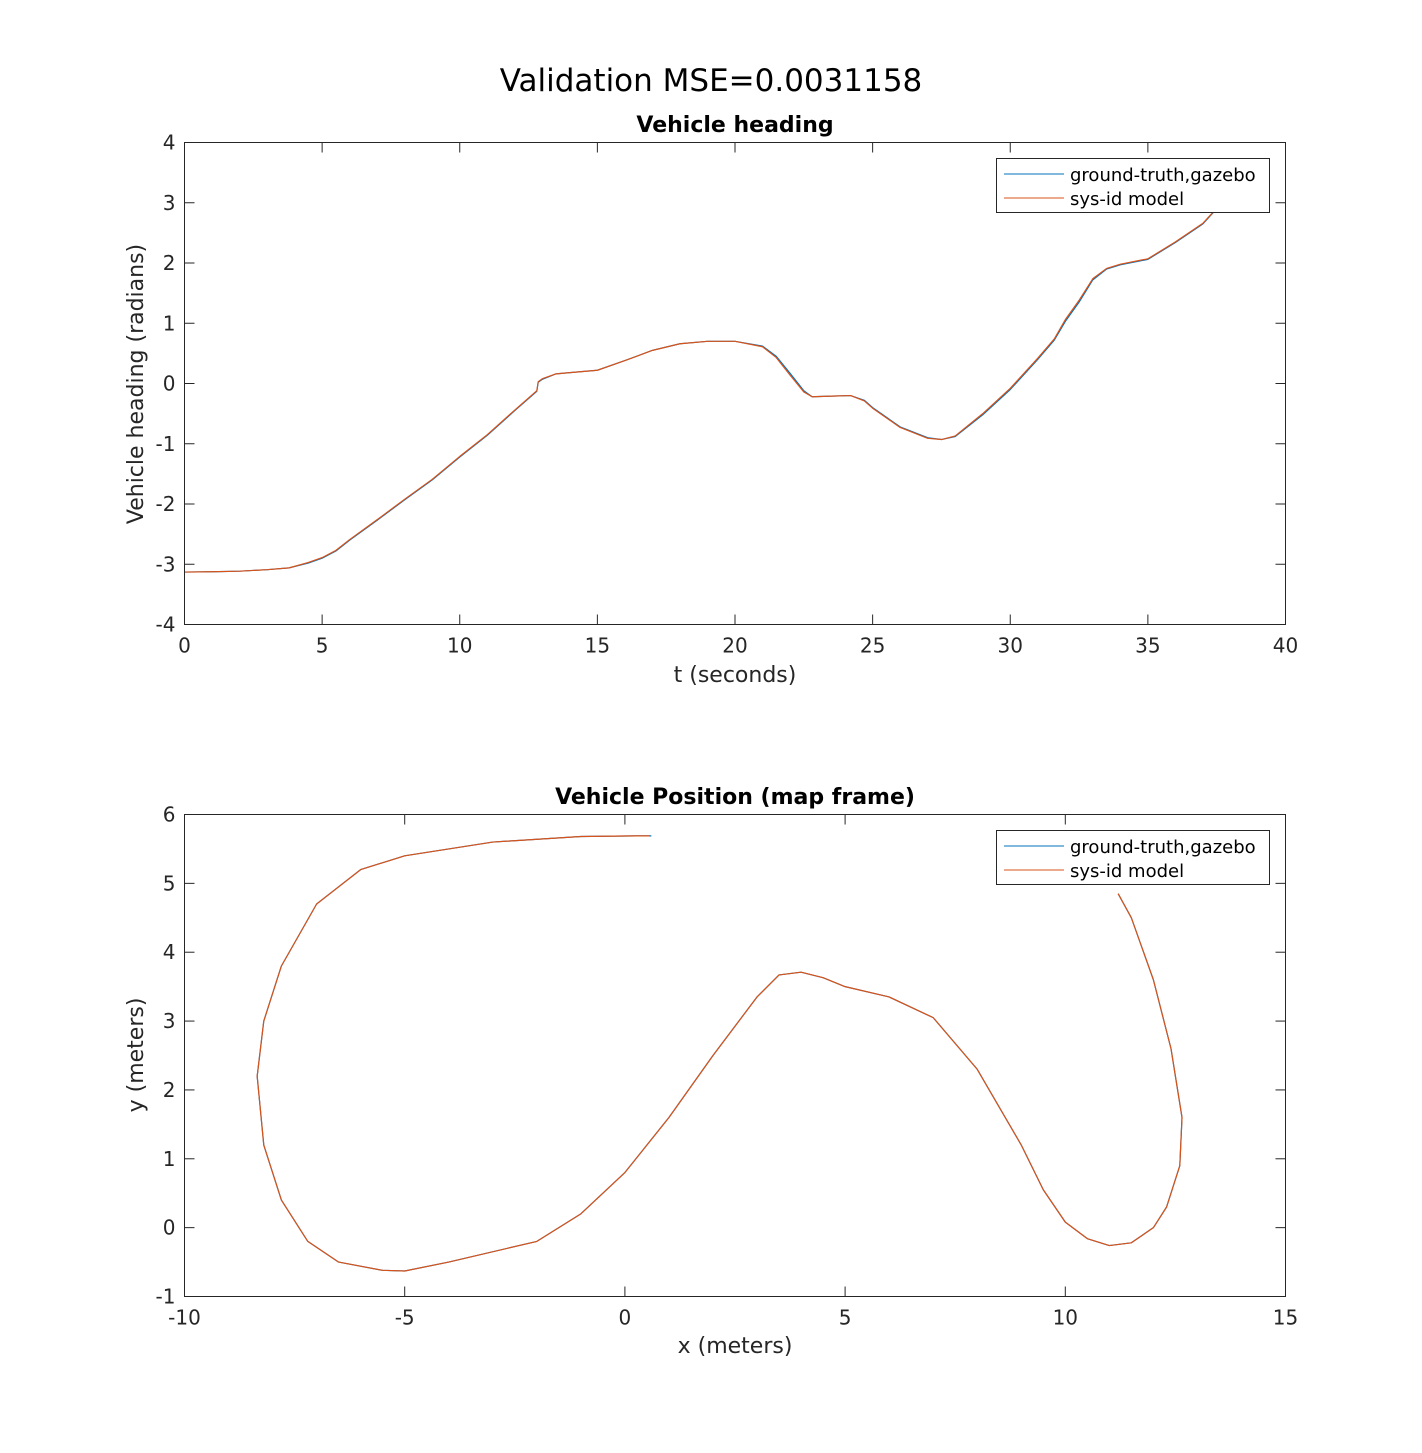 This screenshot has height=1453, width=1422. What do you see at coordinates (872, 646) in the screenshot?
I see `heading-x-tick-label: 25` at bounding box center [872, 646].